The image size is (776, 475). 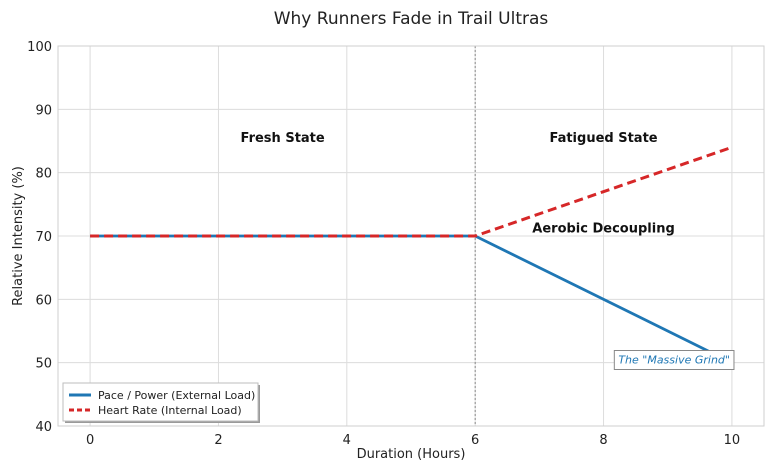 What do you see at coordinates (176, 395) in the screenshot?
I see `legend-label-1: Pace / Power (External Load)` at bounding box center [176, 395].